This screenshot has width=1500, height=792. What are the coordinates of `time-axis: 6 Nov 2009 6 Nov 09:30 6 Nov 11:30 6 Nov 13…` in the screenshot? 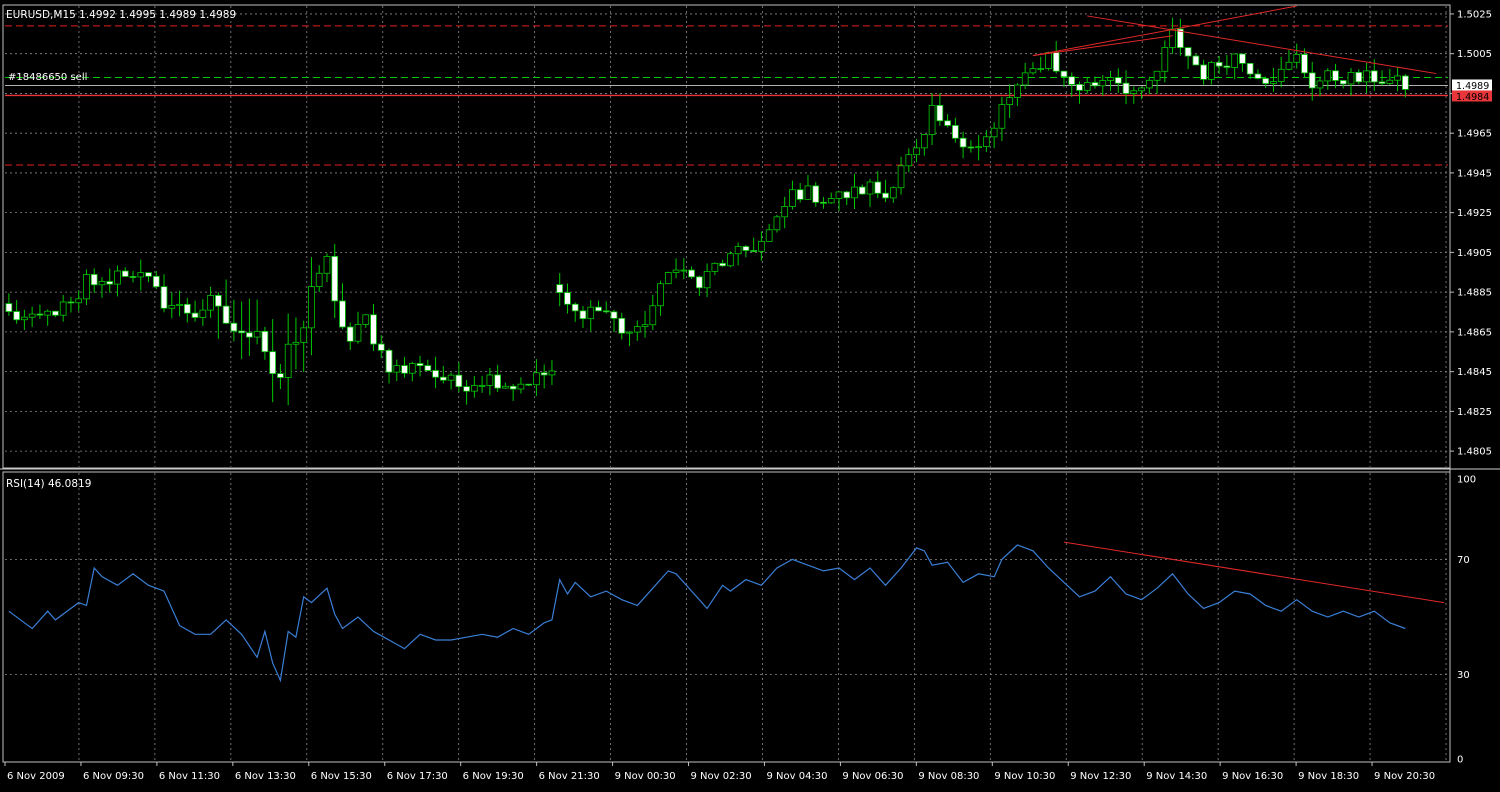 It's located at (719, 772).